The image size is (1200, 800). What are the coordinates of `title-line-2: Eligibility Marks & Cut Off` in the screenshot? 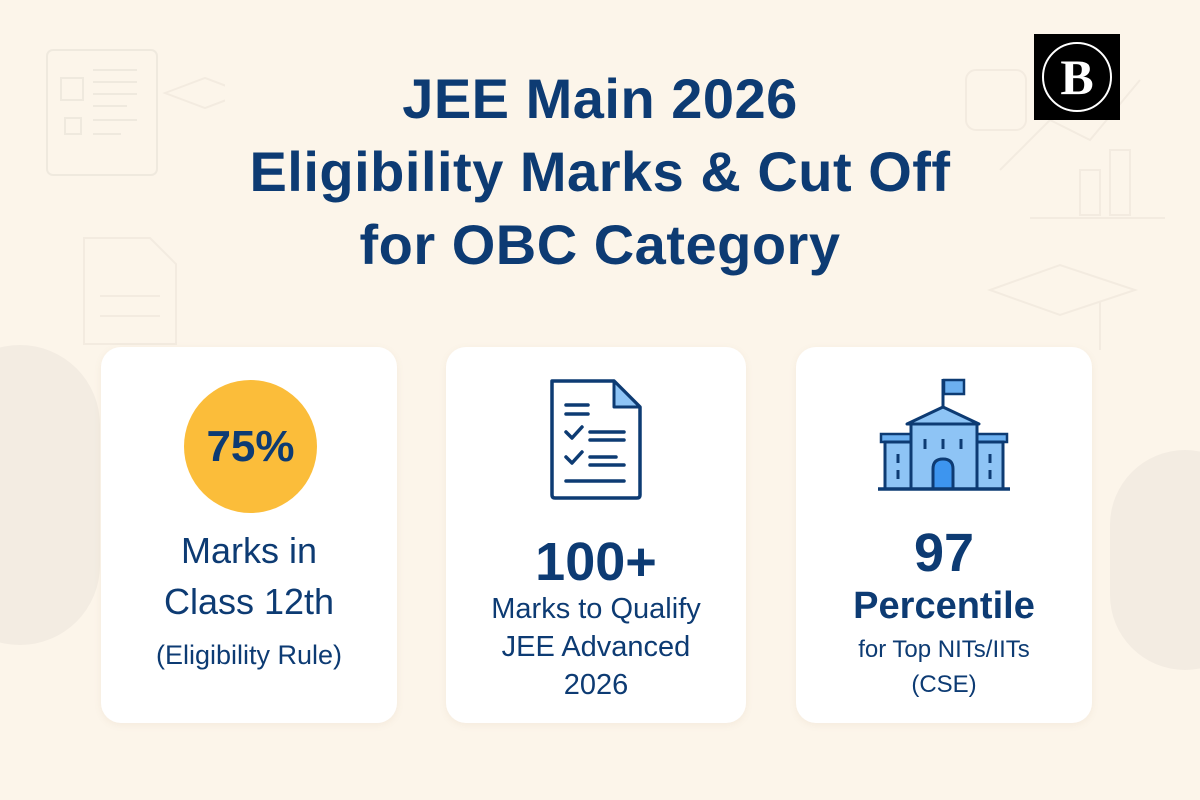 It's located at (600, 171).